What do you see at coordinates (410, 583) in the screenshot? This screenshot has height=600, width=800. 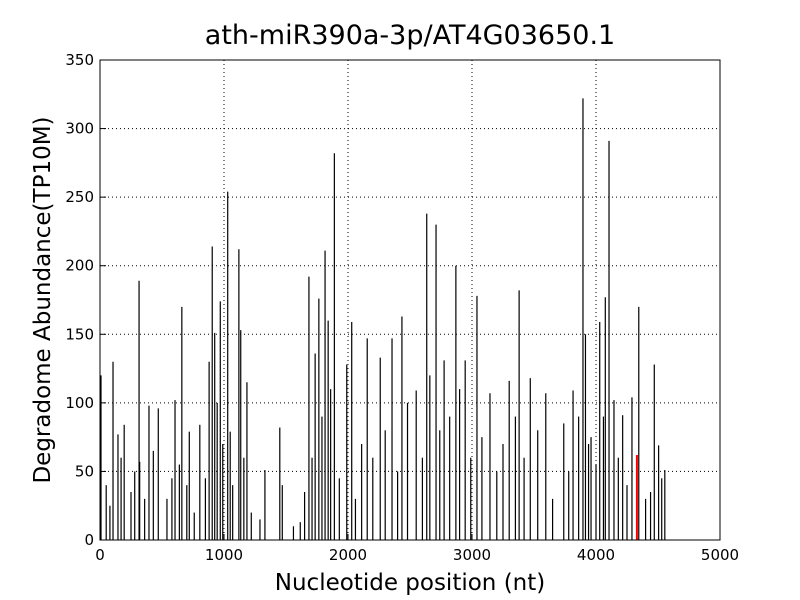 I see `x-axis-label: Nucleotide position (nt)` at bounding box center [410, 583].